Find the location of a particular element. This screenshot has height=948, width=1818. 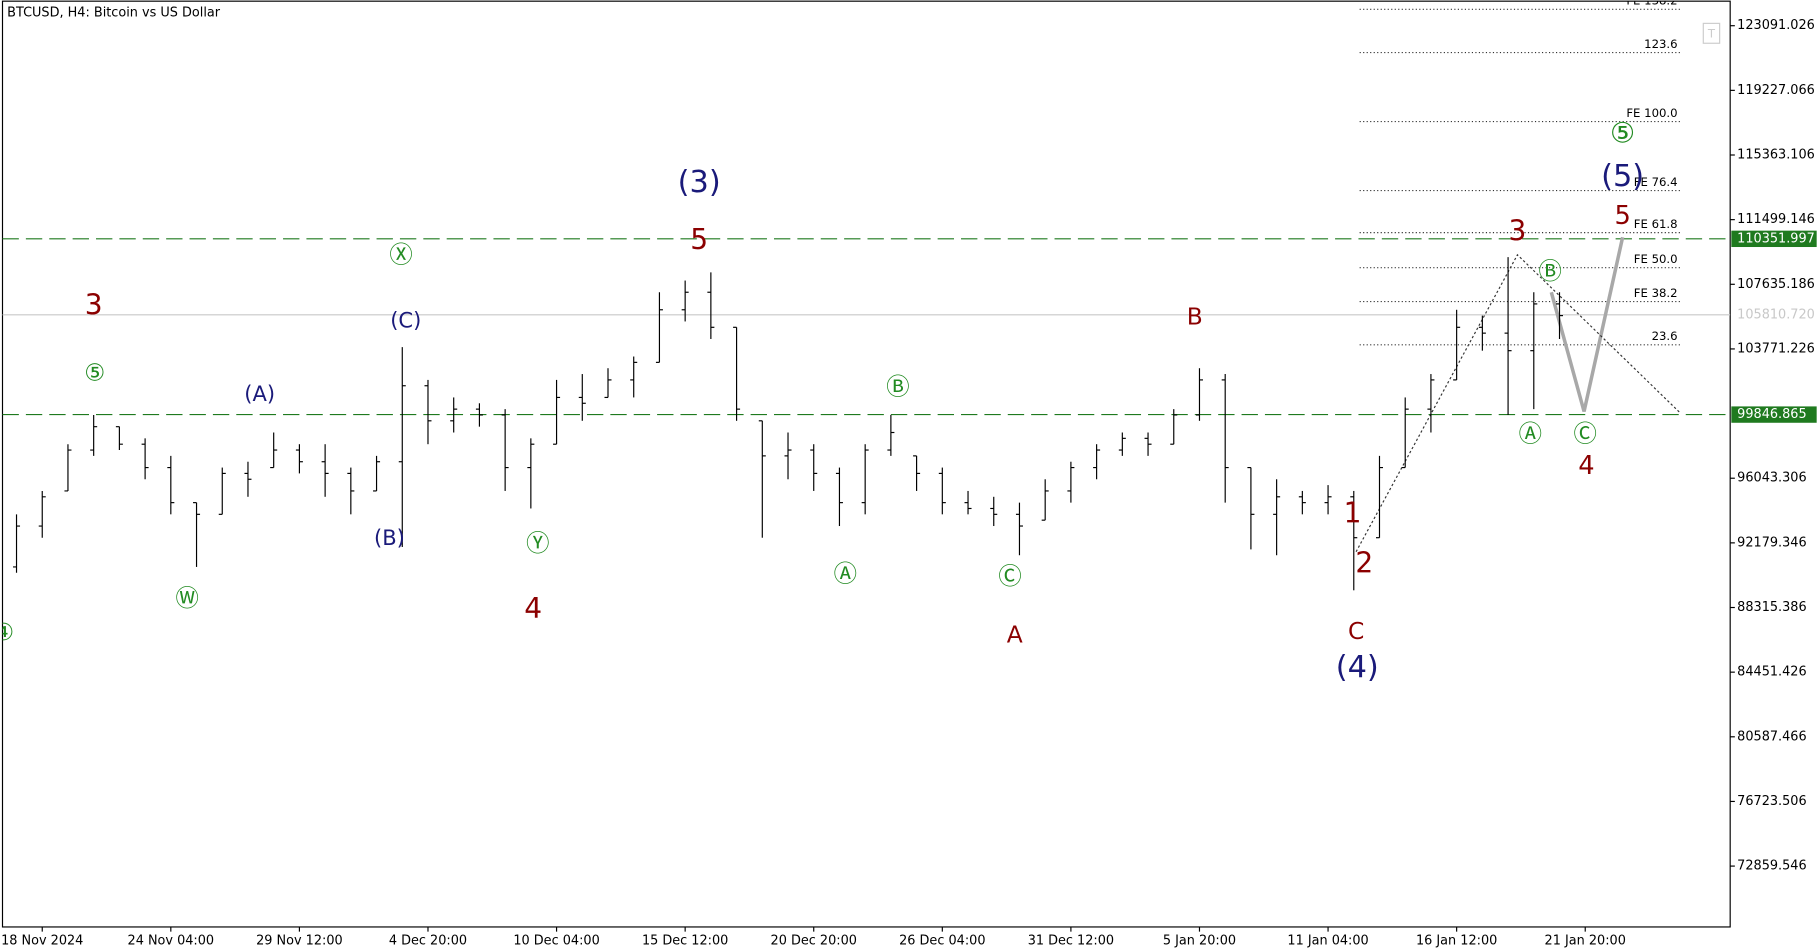

y-tick-label: 119227.066 is located at coordinates (1776, 90).